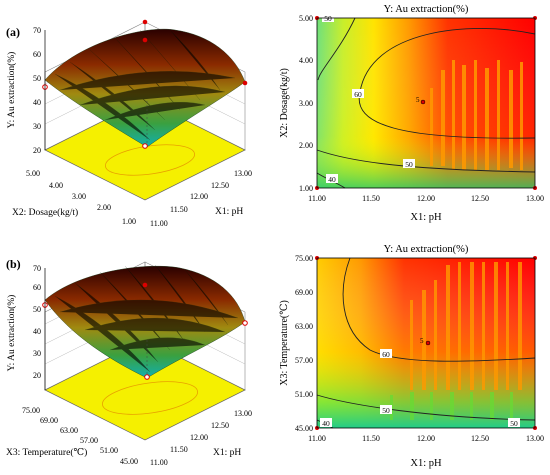 This screenshot has height=475, width=550. I want to click on contour-line-50b, so click(426, 161).